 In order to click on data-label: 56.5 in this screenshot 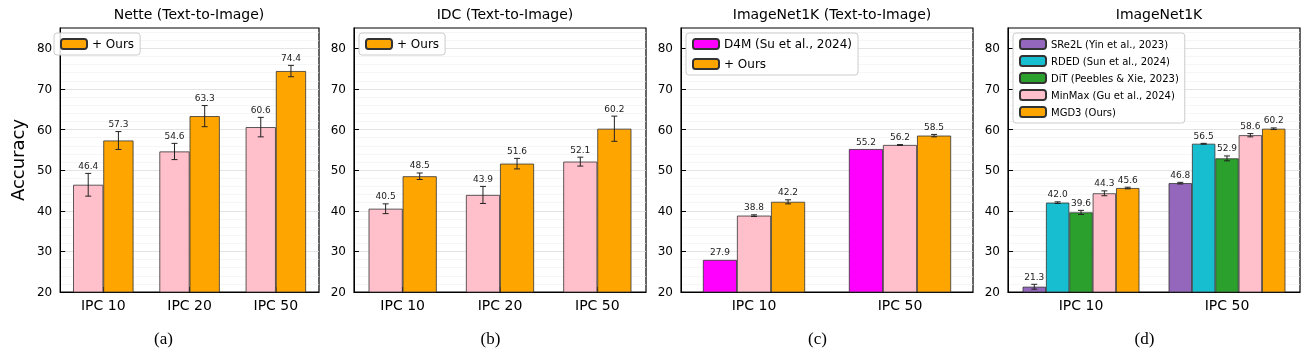, I will do `click(1203, 135)`.